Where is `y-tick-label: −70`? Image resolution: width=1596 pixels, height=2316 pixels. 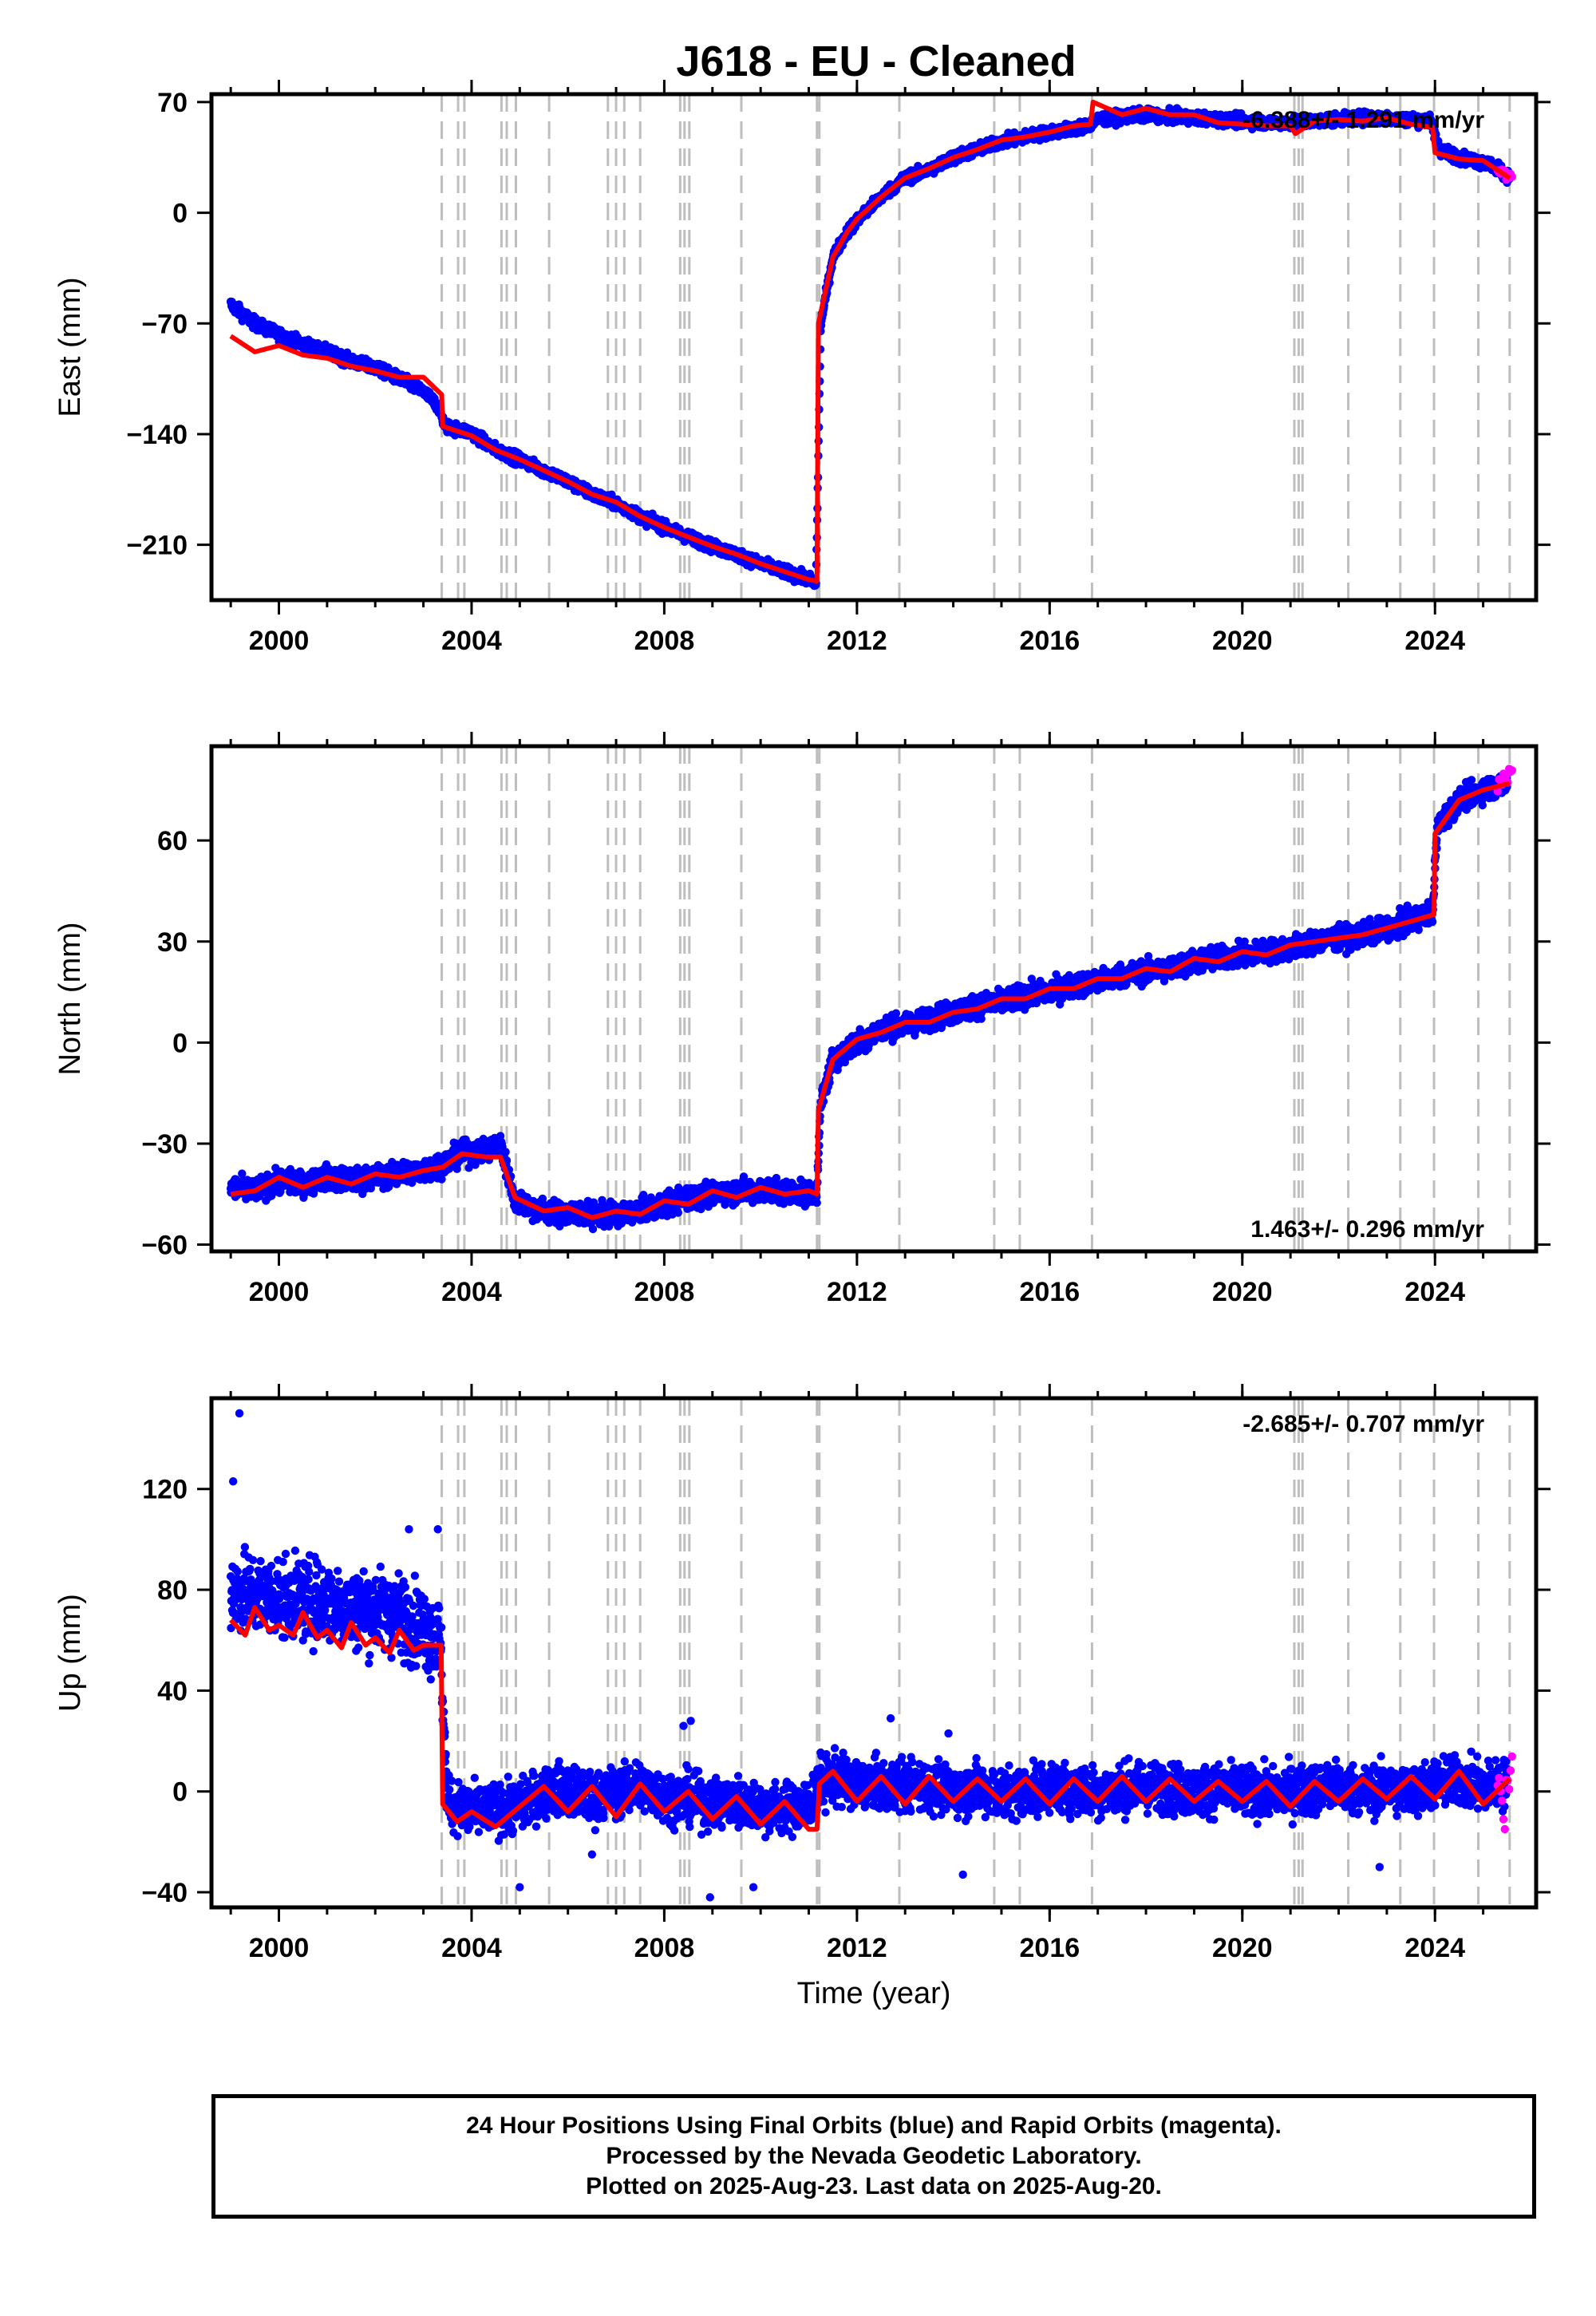
y-tick-label: −70 is located at coordinates (164, 324).